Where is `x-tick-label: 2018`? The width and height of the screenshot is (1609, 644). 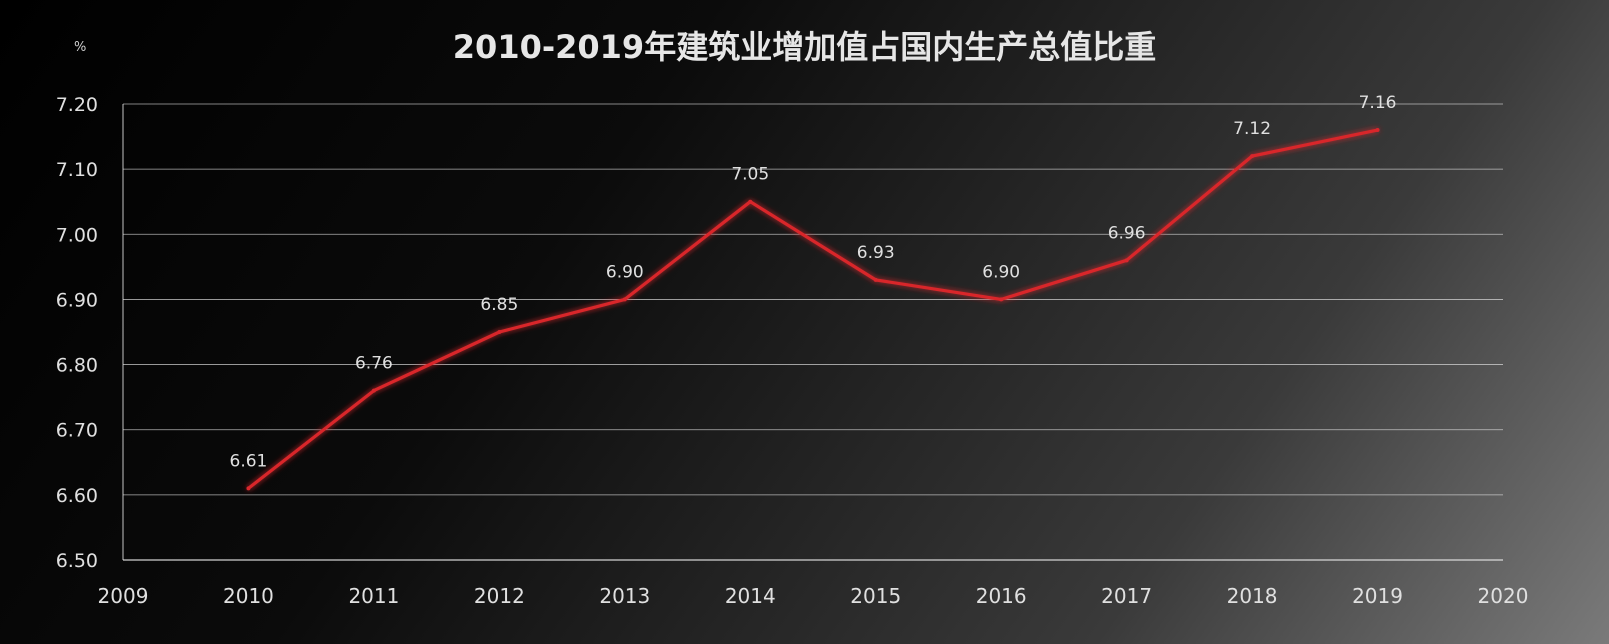 x-tick-label: 2018 is located at coordinates (1252, 596).